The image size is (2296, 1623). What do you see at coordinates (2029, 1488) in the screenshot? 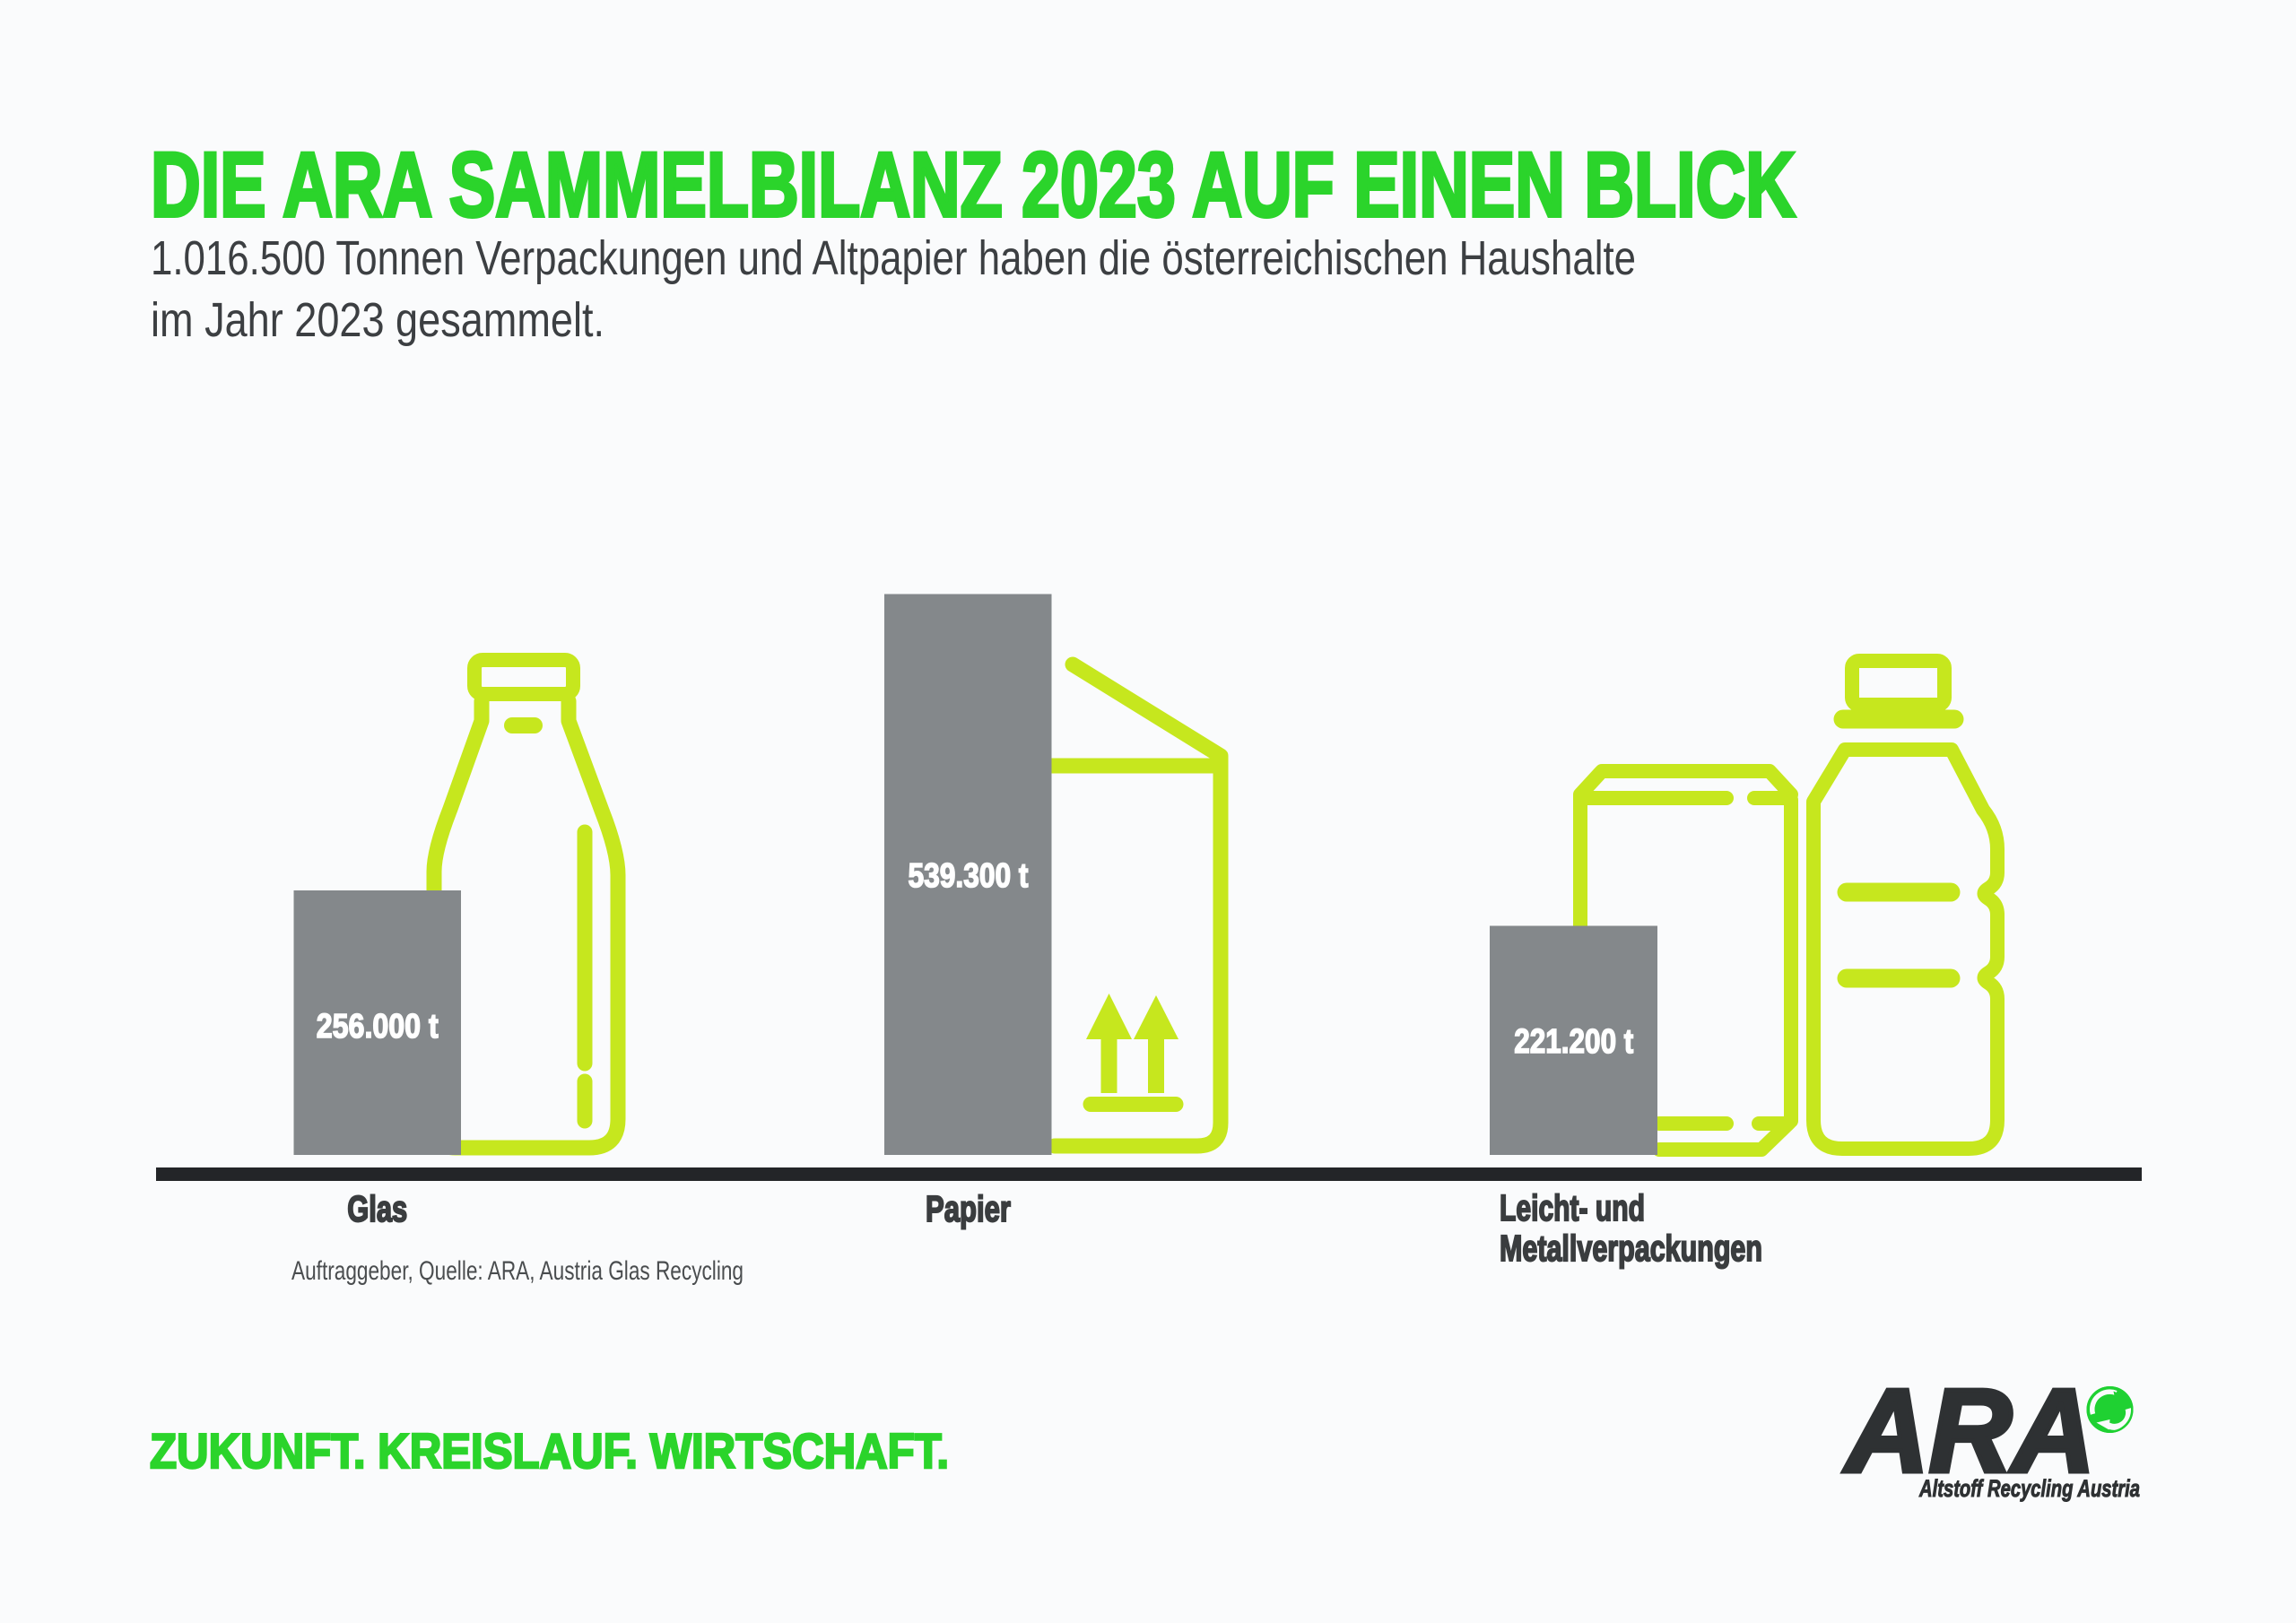
I see `svg-text: Altstoff Recycling Austria` at bounding box center [2029, 1488].